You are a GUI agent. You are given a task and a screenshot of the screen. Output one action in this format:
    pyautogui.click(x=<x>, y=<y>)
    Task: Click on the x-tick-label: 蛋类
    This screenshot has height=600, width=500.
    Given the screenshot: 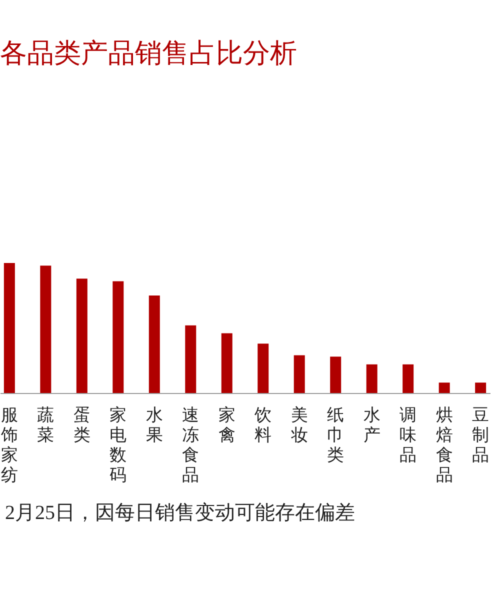 What is the action you would take?
    pyautogui.click(x=81, y=425)
    